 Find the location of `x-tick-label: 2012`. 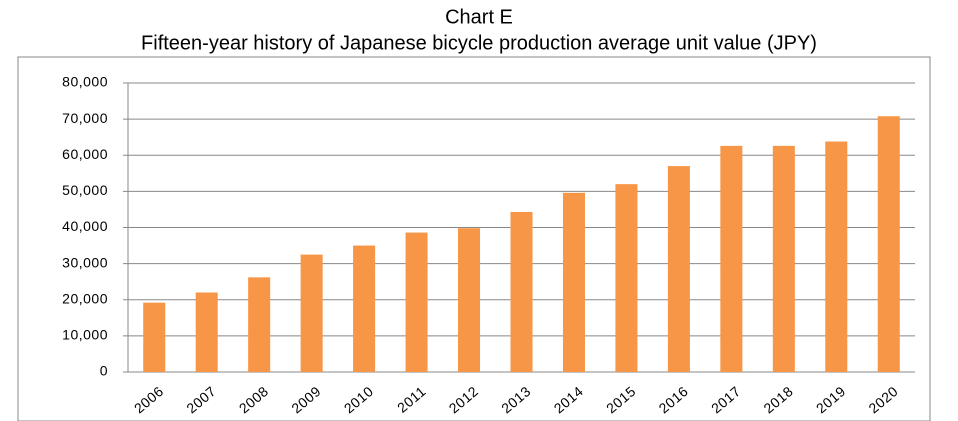

x-tick-label: 2012 is located at coordinates (464, 400).